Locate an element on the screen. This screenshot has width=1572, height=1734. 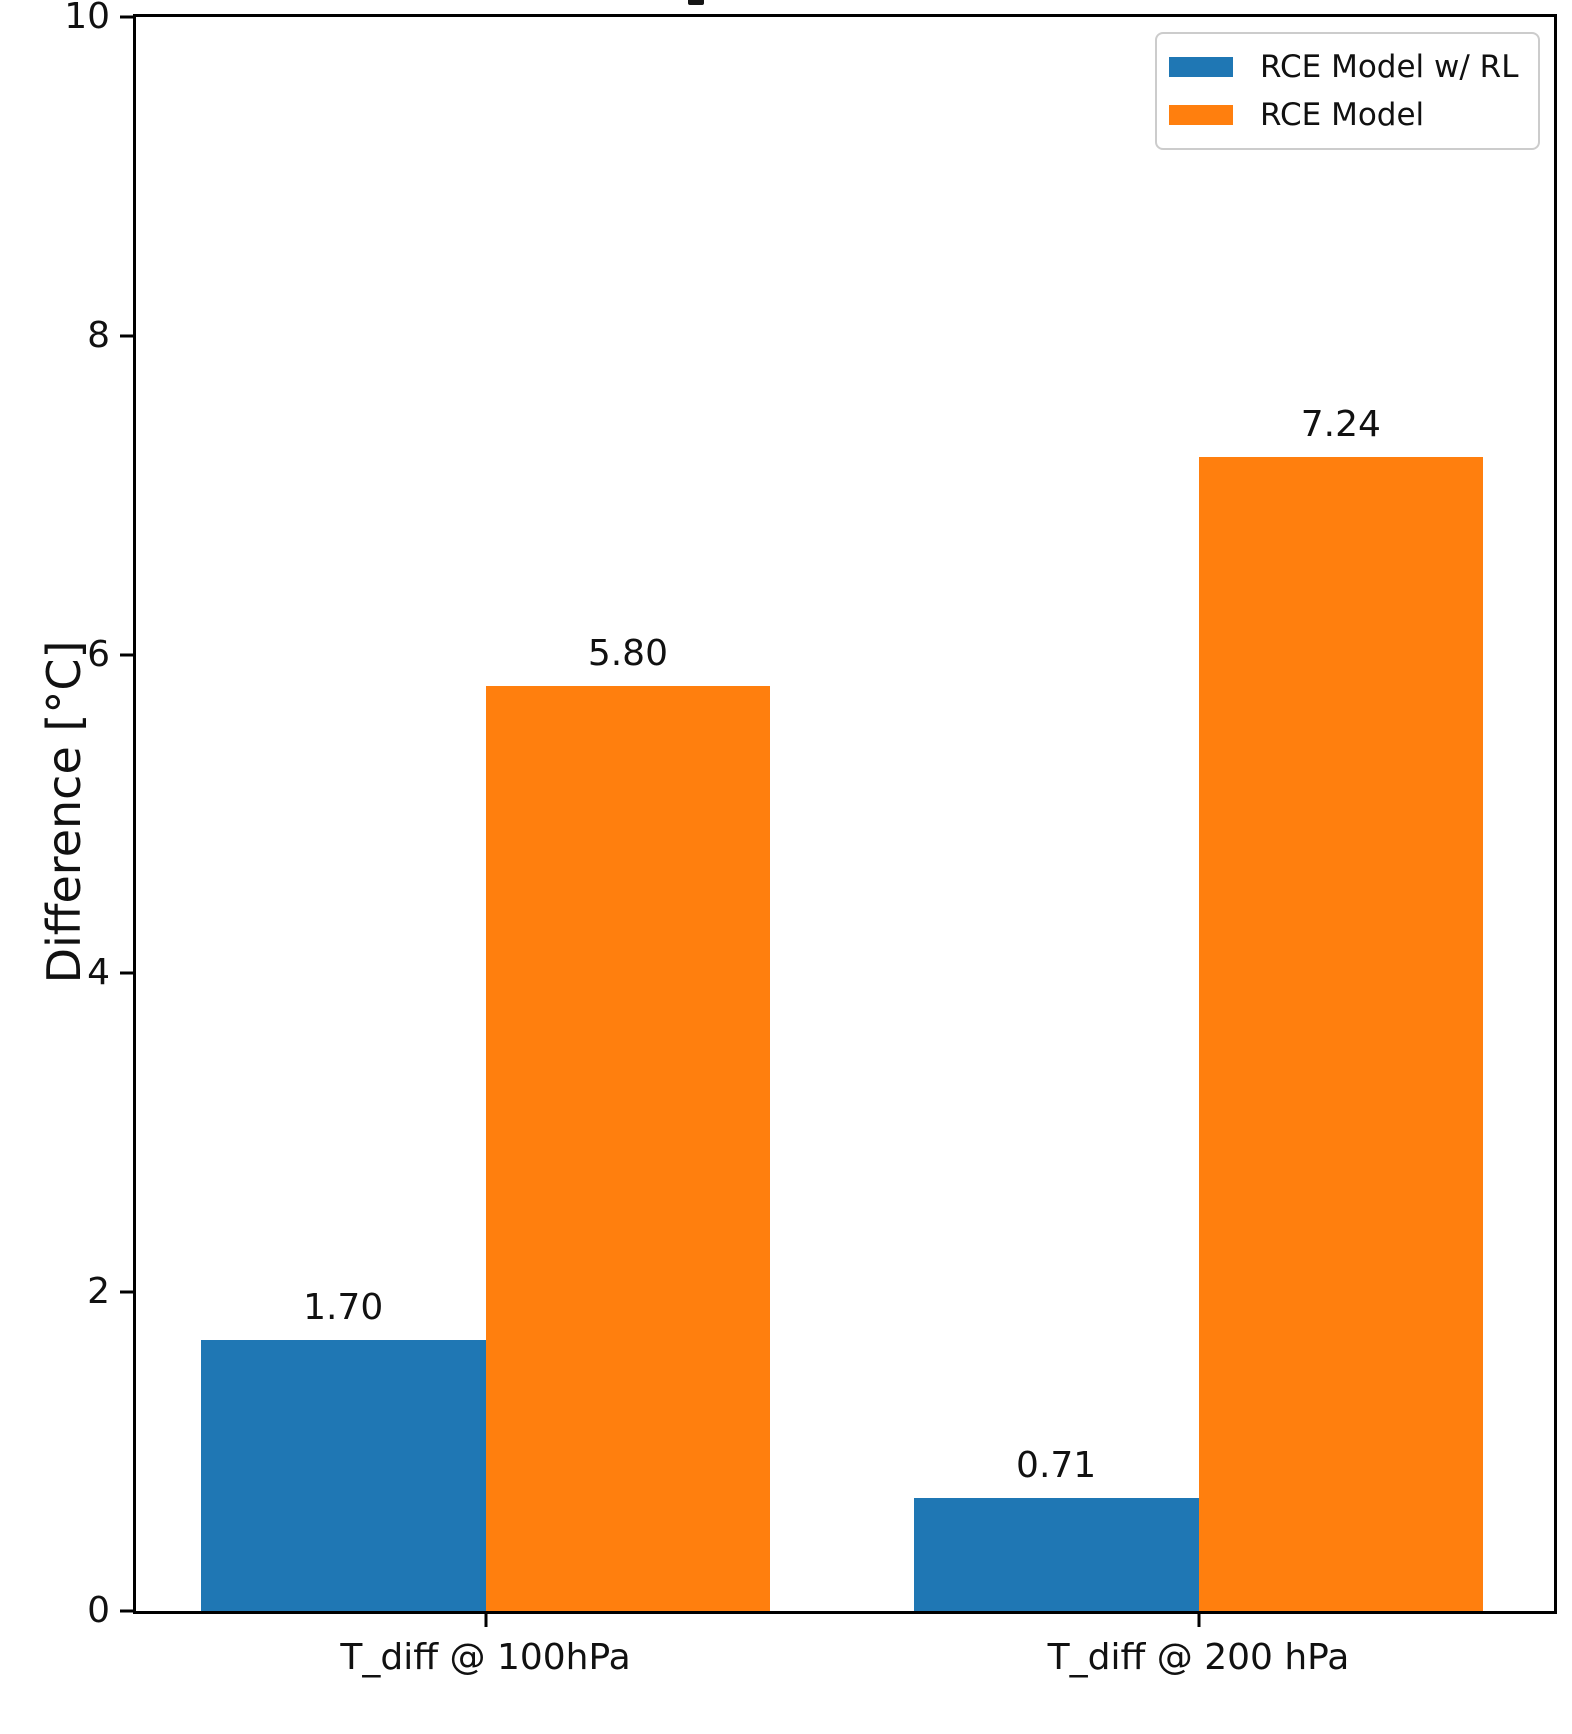
y-tick-label: 8 is located at coordinates (98, 335).